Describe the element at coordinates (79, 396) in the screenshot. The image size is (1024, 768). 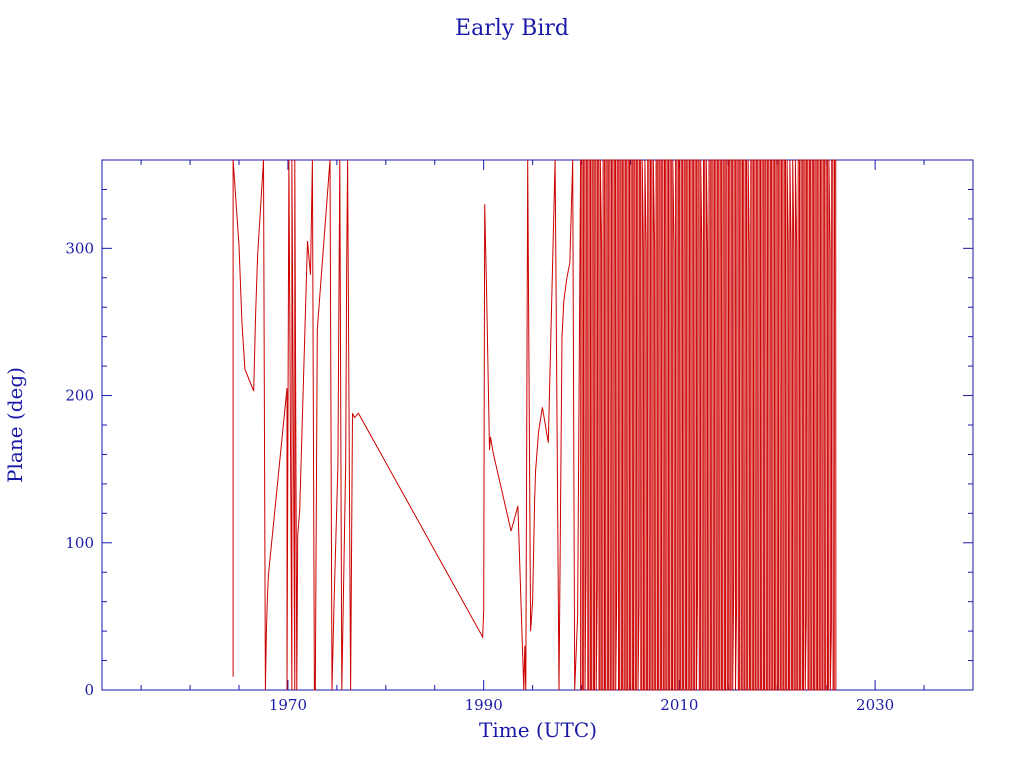
I see `y-tick-label: 200` at that location.